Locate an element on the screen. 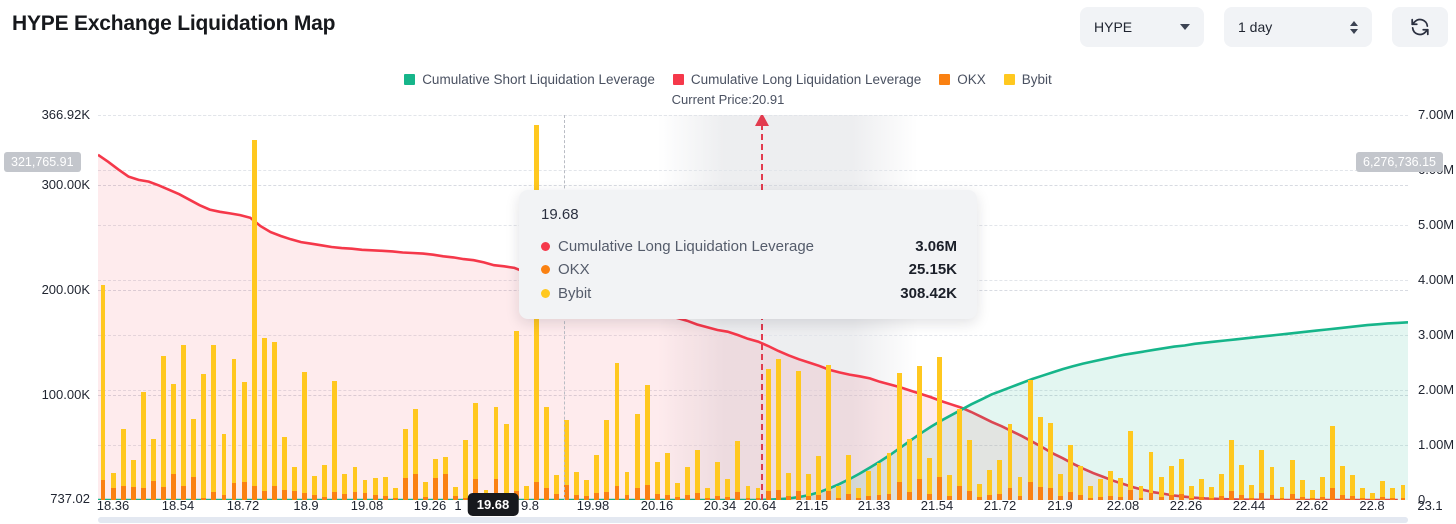 The width and height of the screenshot is (1456, 524). legend-item-1: Cumulative Long Liquidation Leverage is located at coordinates (796, 79).